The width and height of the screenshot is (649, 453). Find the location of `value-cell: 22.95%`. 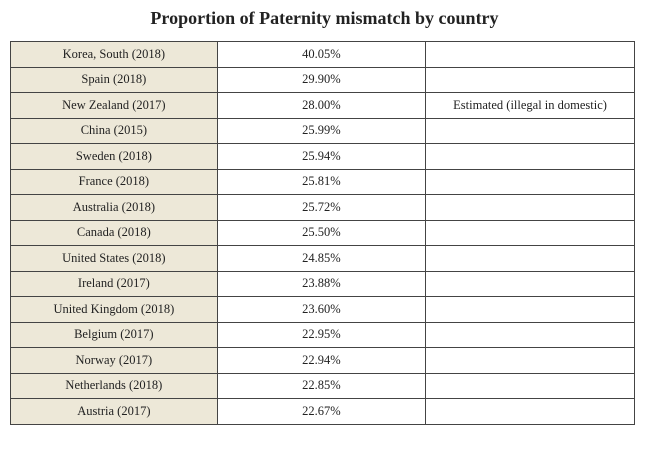

value-cell: 22.95% is located at coordinates (321, 334).